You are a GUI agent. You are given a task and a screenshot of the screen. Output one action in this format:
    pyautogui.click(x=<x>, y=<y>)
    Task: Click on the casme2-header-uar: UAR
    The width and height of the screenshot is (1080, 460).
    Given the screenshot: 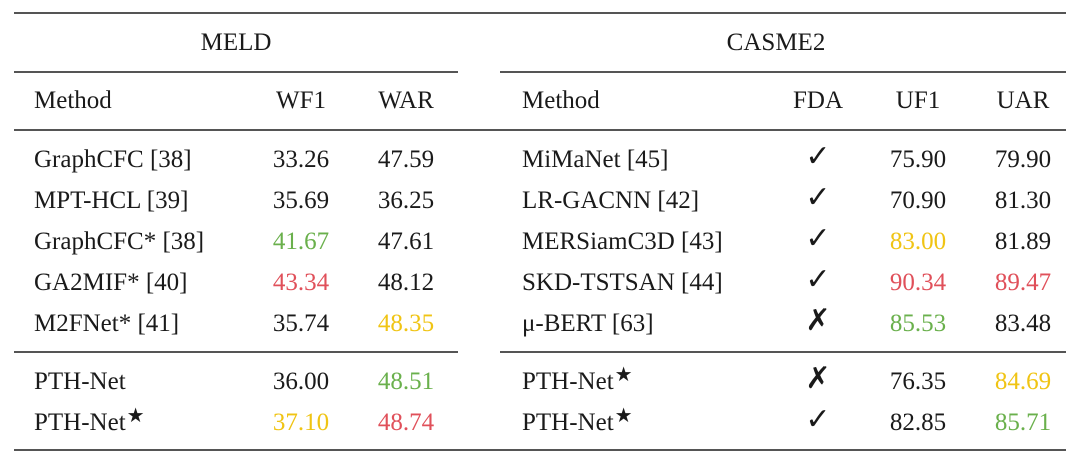 What is the action you would take?
    pyautogui.click(x=1023, y=100)
    